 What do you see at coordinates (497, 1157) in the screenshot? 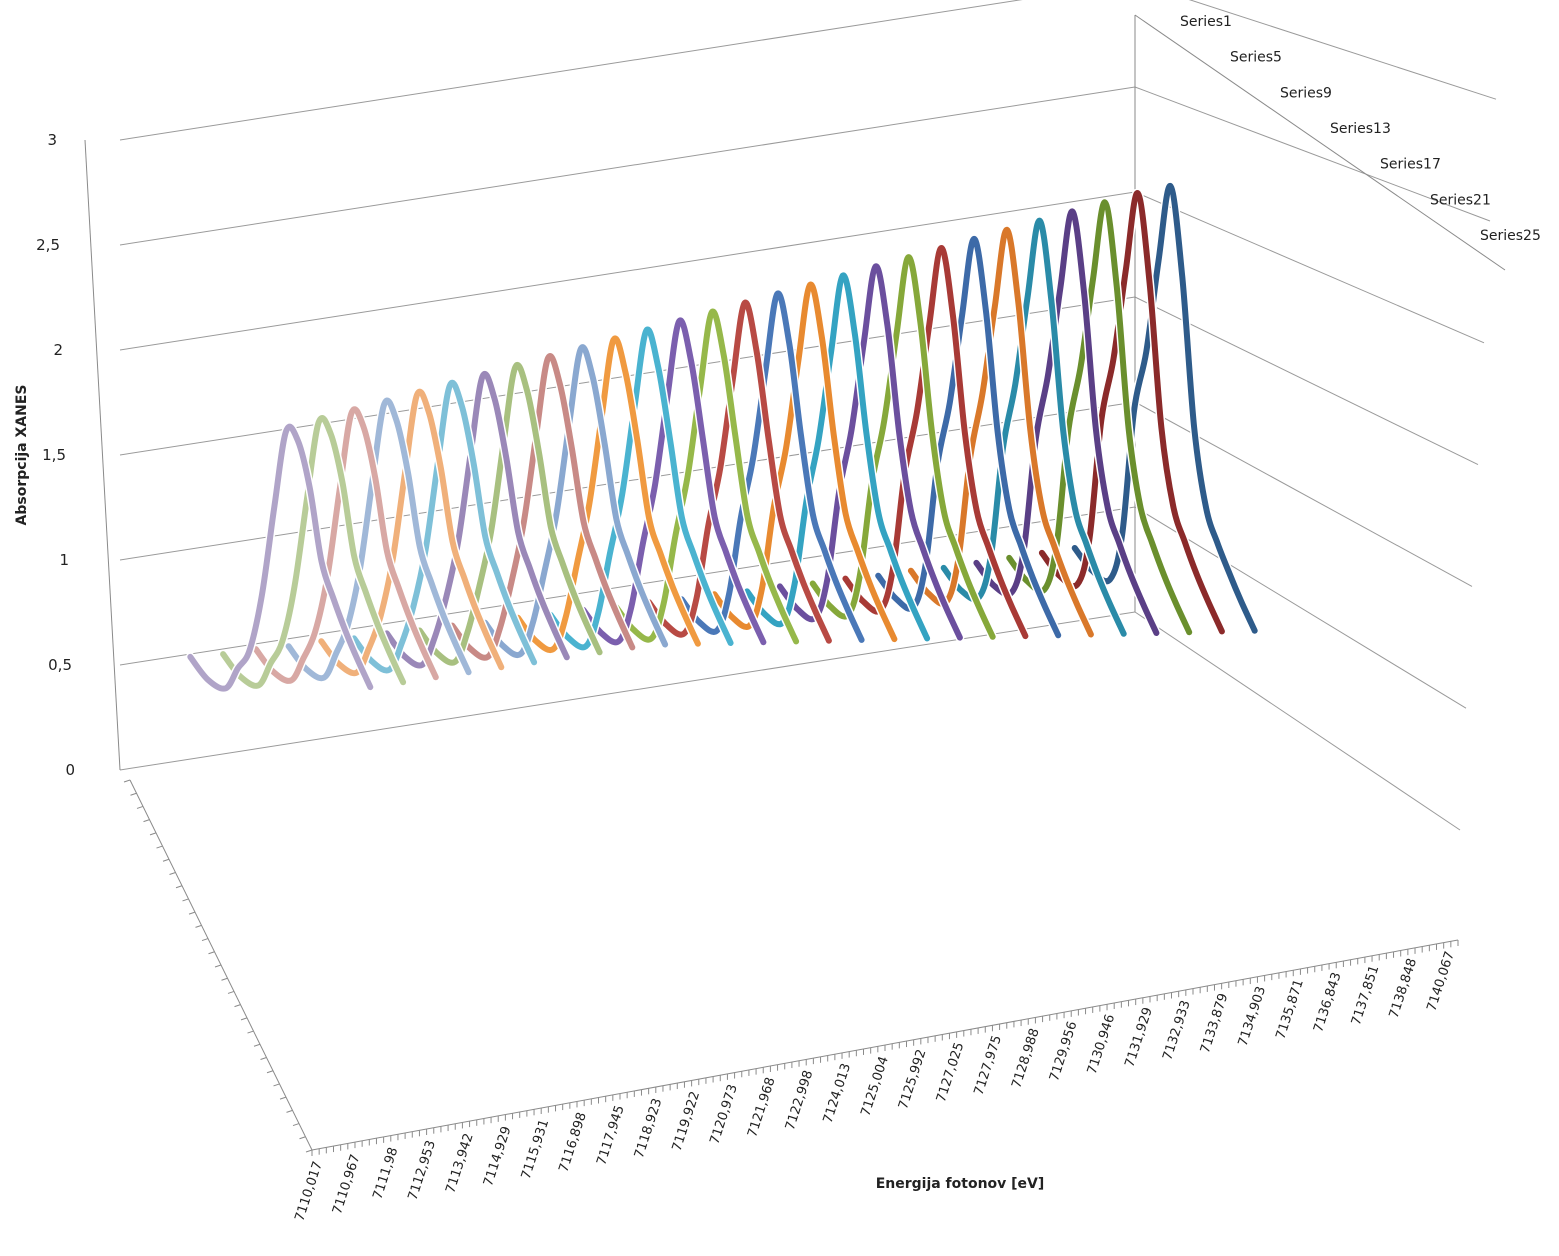
I see `x-tick-label: 7114,929` at bounding box center [497, 1157].